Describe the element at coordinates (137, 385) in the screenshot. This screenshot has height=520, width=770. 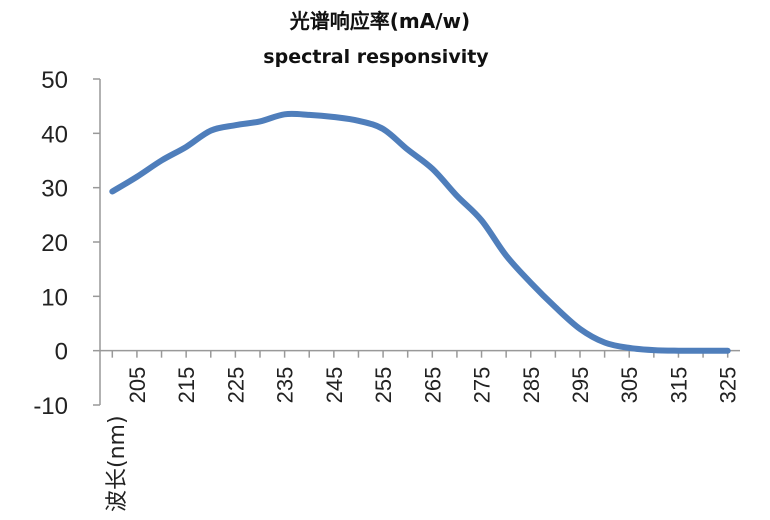
I see `x-tick-label: 205` at that location.